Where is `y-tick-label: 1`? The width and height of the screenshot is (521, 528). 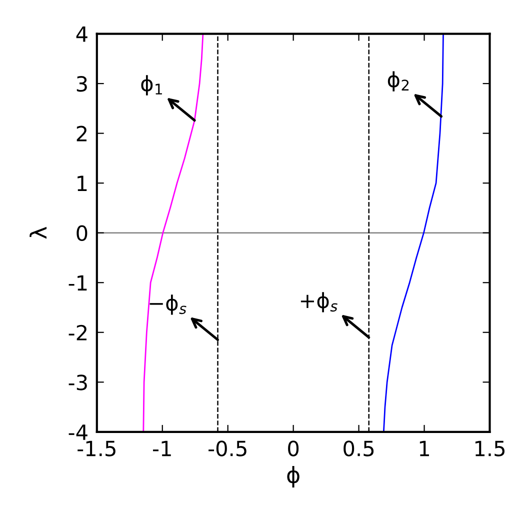
y-tick-label: 1 is located at coordinates (82, 183).